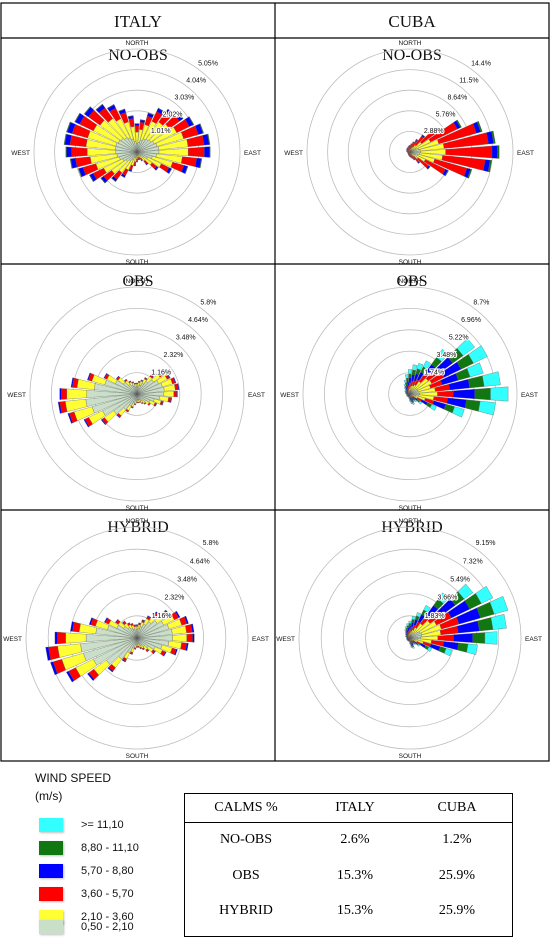 This screenshot has height=938, width=550. What do you see at coordinates (355, 910) in the screenshot?
I see `calms-cell-italy: 15.3%` at bounding box center [355, 910].